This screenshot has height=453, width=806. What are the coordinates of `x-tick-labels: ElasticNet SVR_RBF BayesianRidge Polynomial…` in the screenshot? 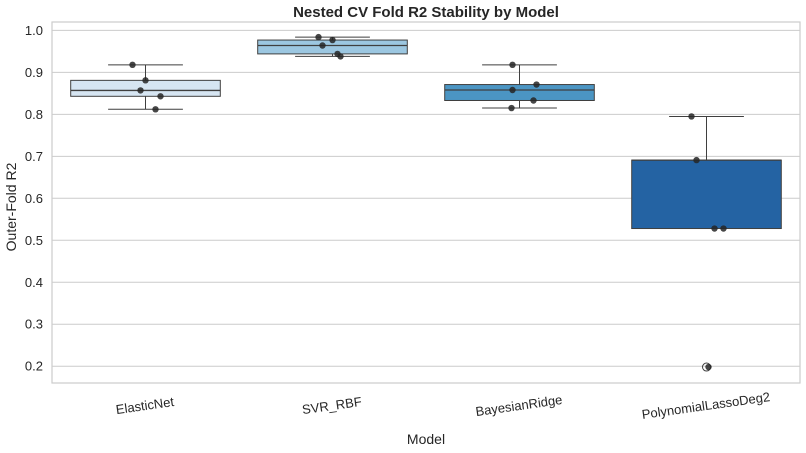 It's located at (443, 405).